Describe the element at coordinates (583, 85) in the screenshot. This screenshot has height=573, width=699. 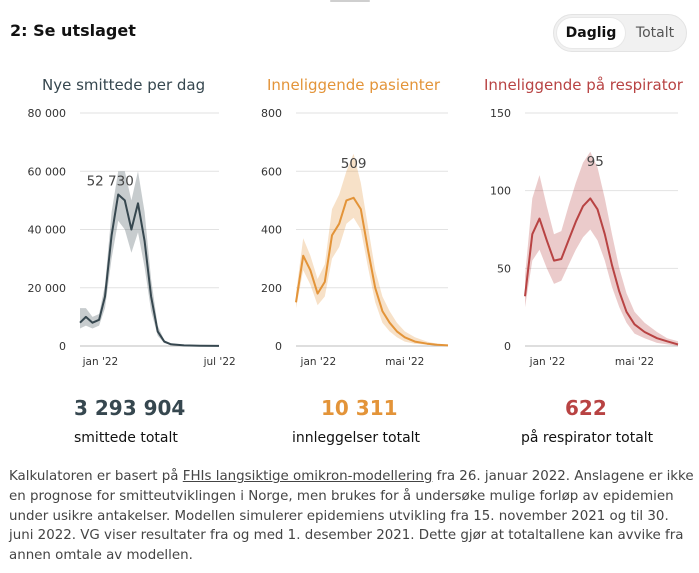
I see `chart-title-respirator: Inneliggende på respirator` at that location.